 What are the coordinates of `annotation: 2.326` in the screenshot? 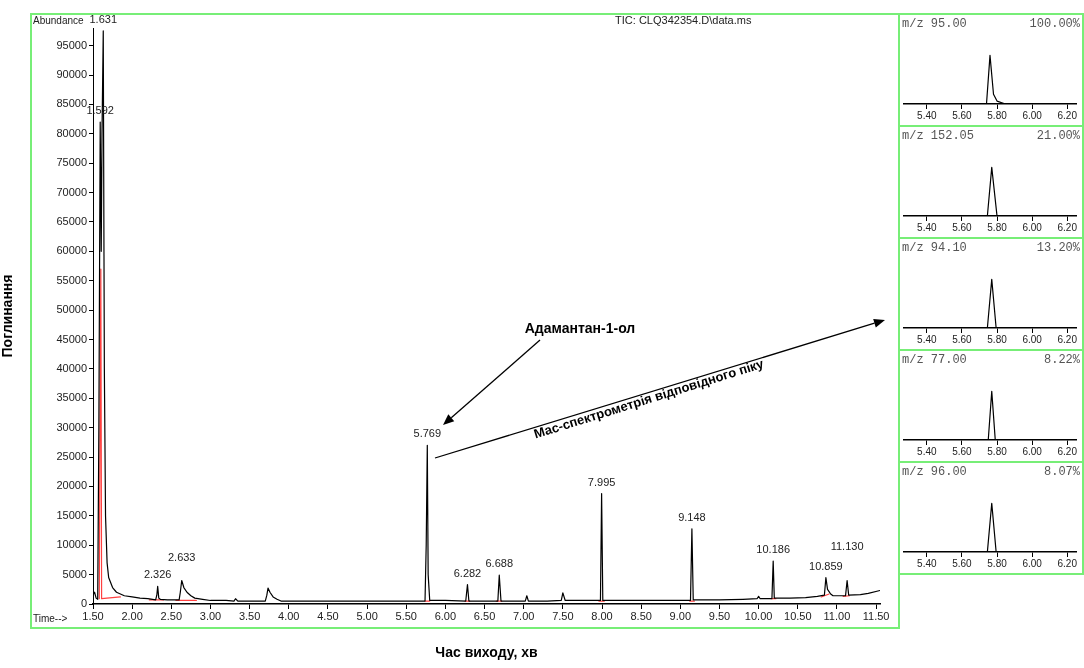 It's located at (157, 574).